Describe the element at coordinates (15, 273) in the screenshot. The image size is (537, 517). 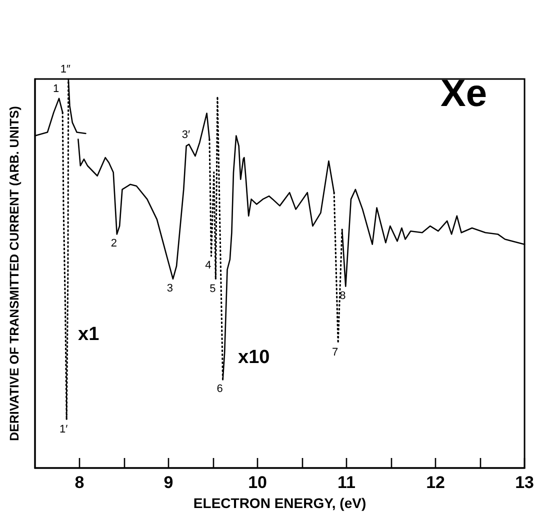
I see `y-axis-title: DERIVATIVE OF TRANSMITTED CURRENT (ARB. UNITS)` at that location.